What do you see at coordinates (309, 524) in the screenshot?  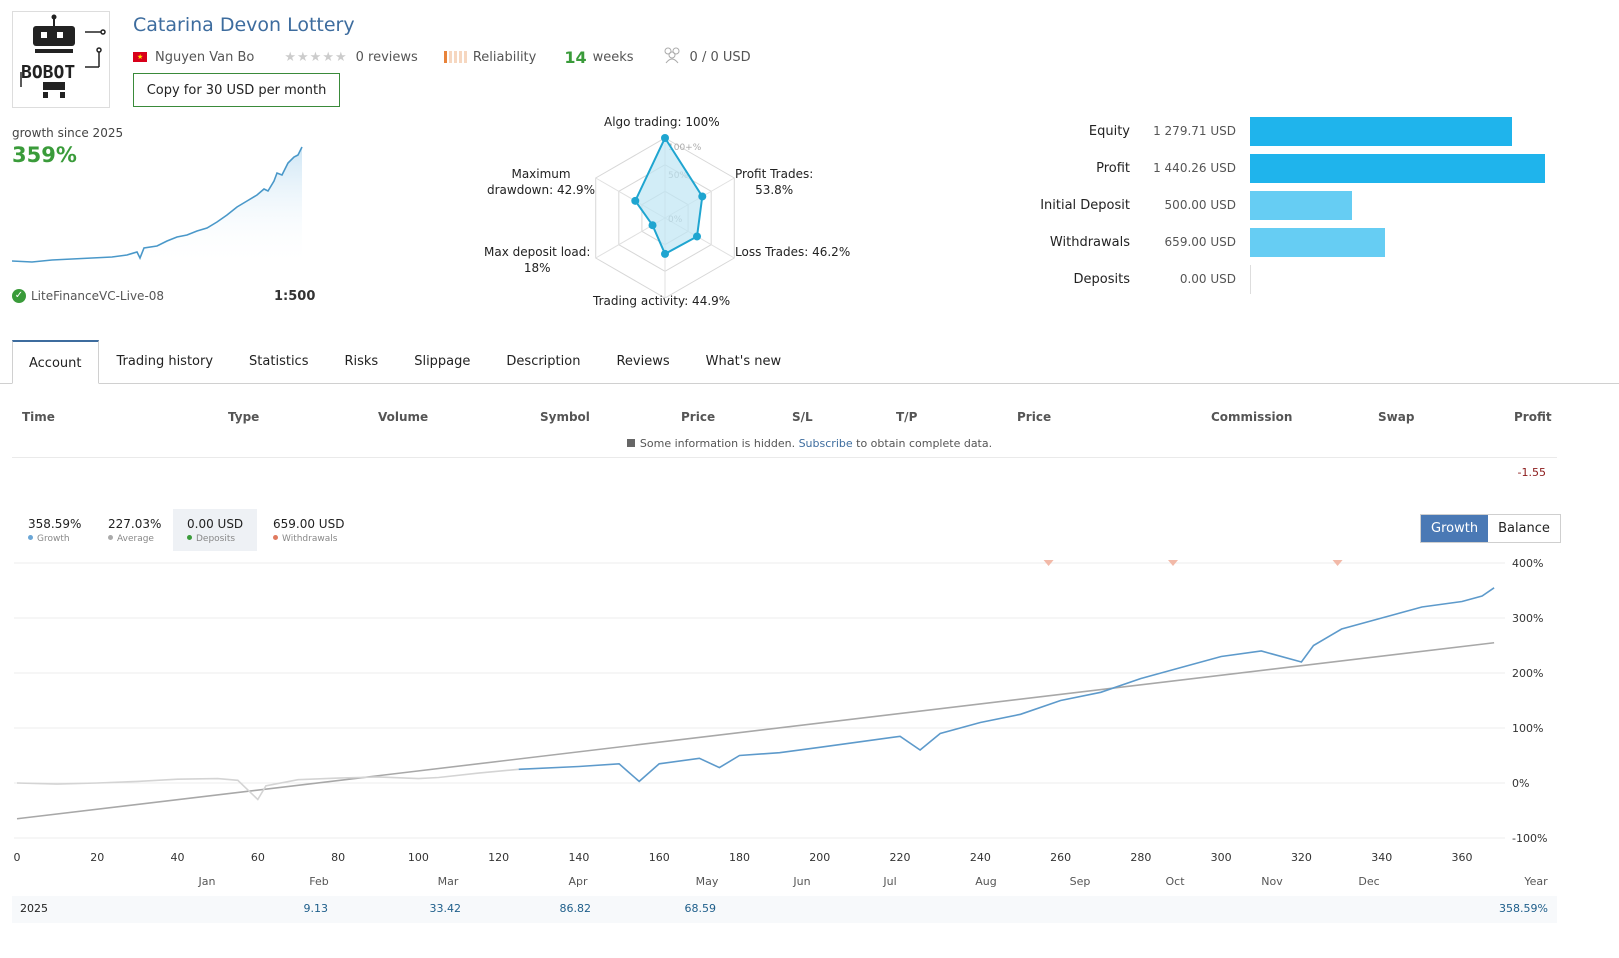 I see `chart-stat-value: 659.00 USD` at bounding box center [309, 524].